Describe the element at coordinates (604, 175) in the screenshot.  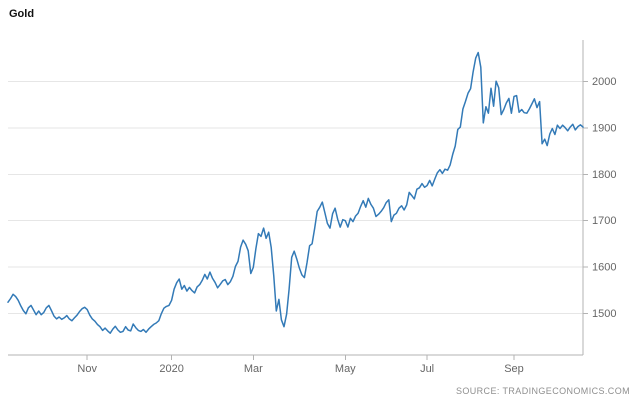
I see `y-tick-label: 1800` at that location.